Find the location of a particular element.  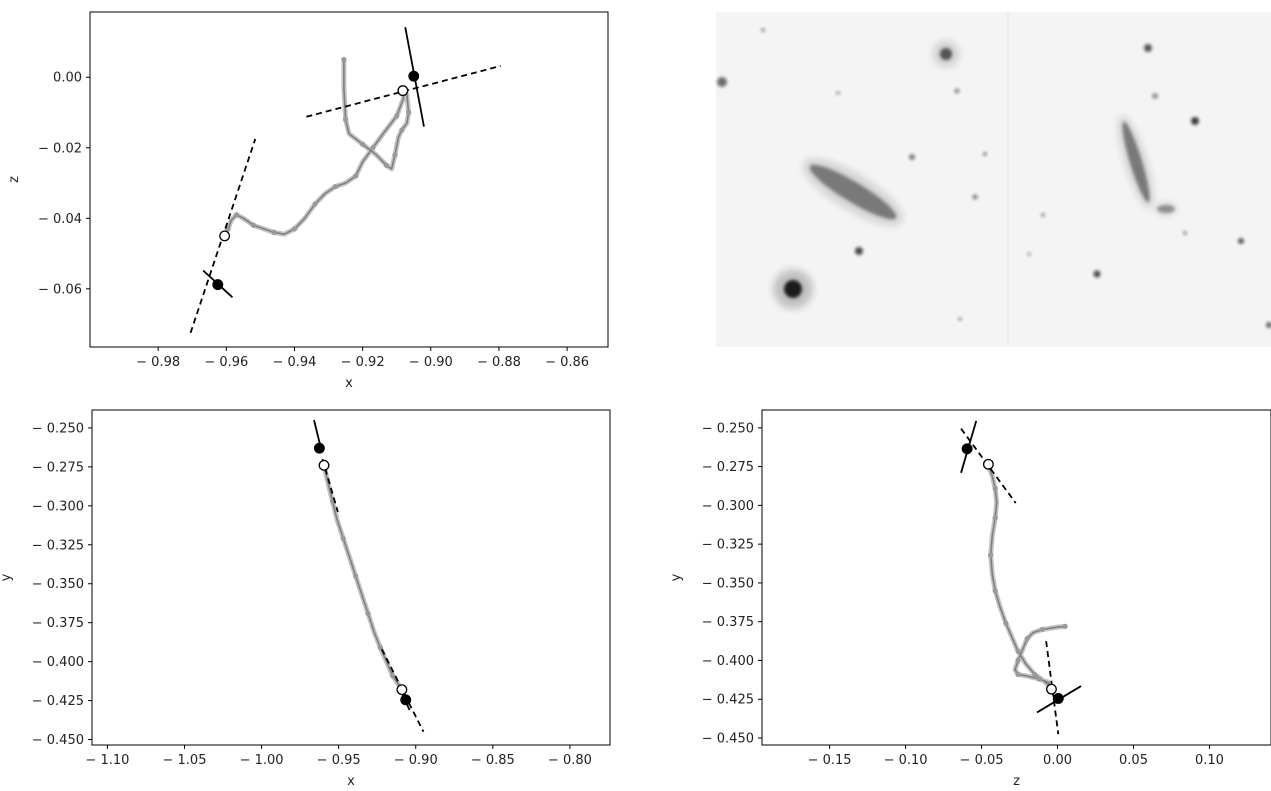

y-axis-label: y is located at coordinates (676, 577).